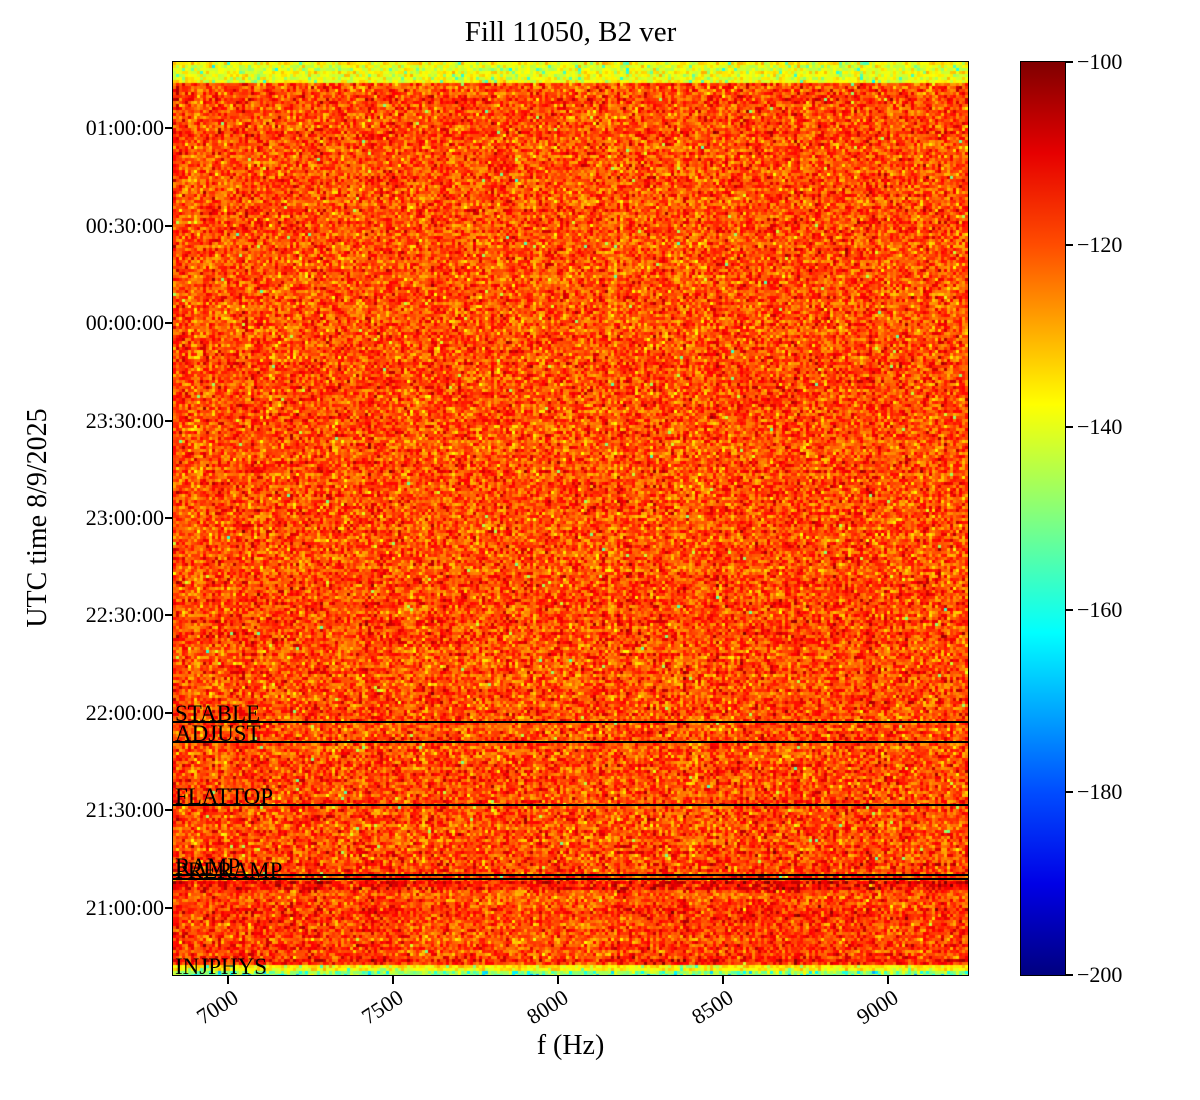  Describe the element at coordinates (382, 1007) in the screenshot. I see `x-tick-label: 7500` at that location.